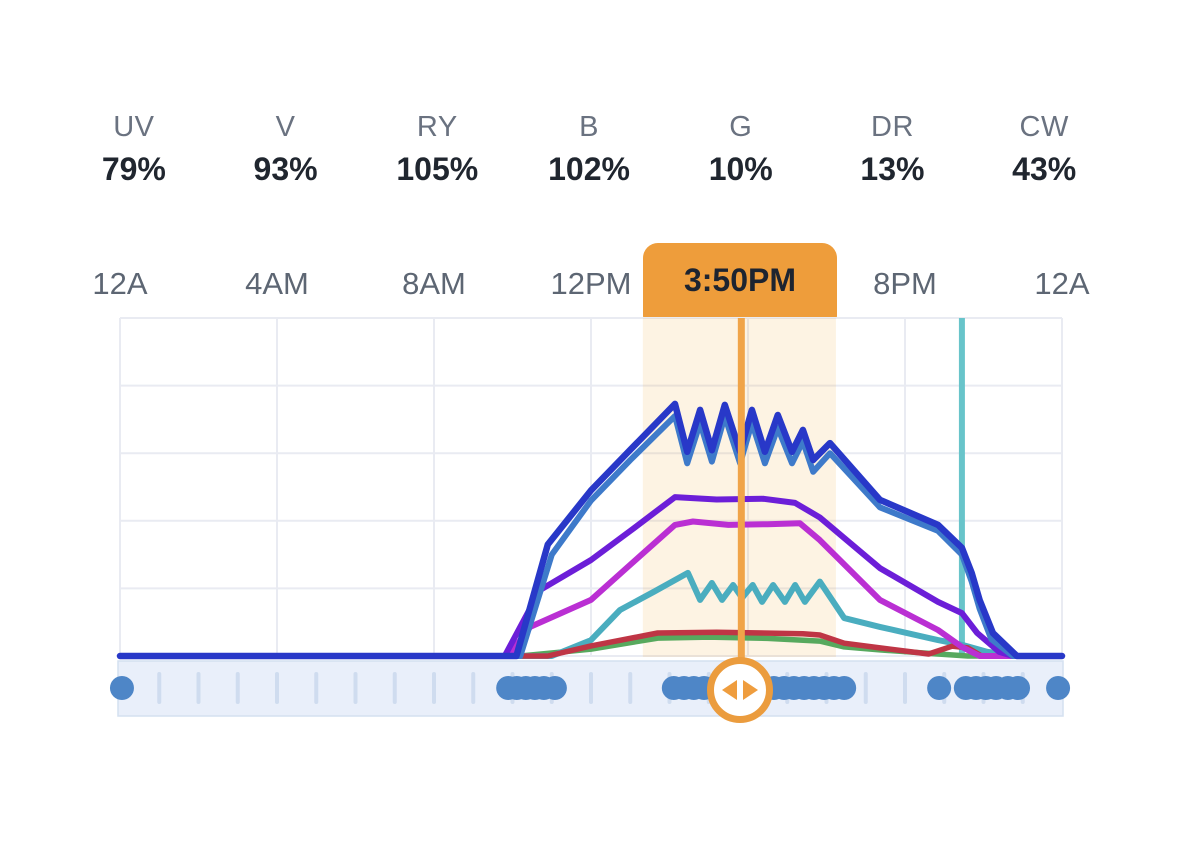 Image resolution: width=1179 pixels, height=849 pixels. Describe the element at coordinates (892, 169) in the screenshot. I see `channel-value: 13%` at that location.